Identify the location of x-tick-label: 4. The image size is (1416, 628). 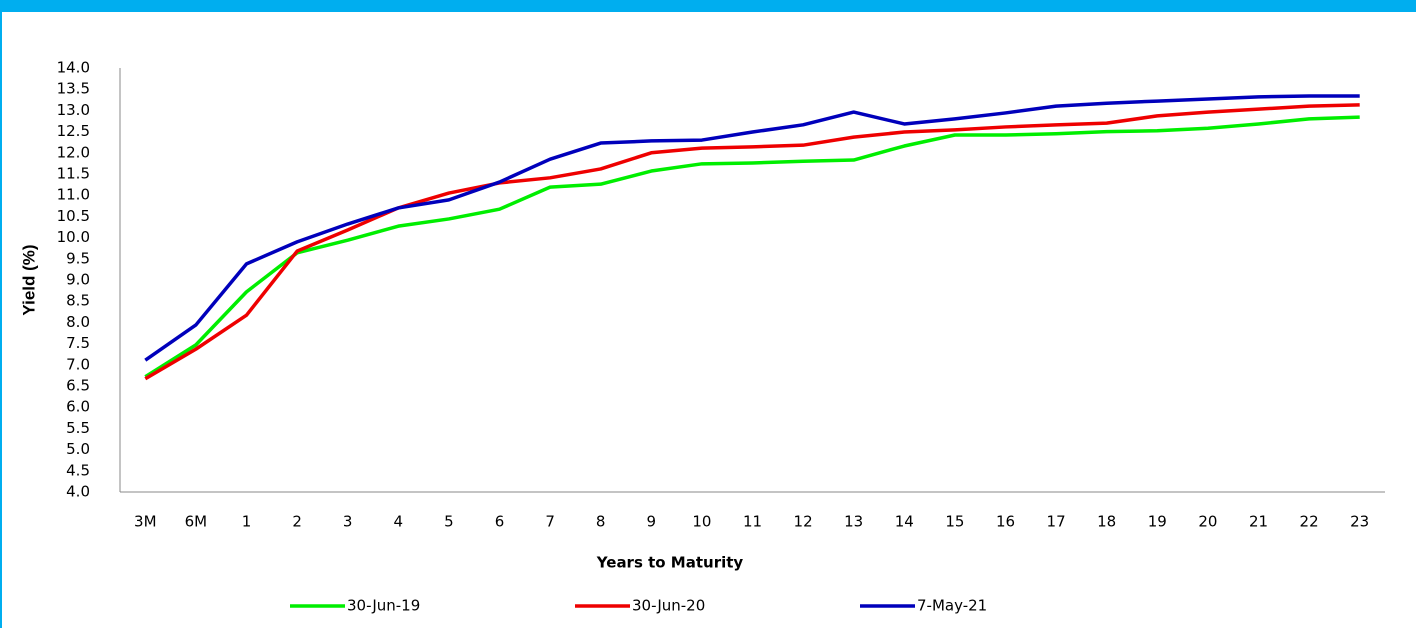
(399, 522).